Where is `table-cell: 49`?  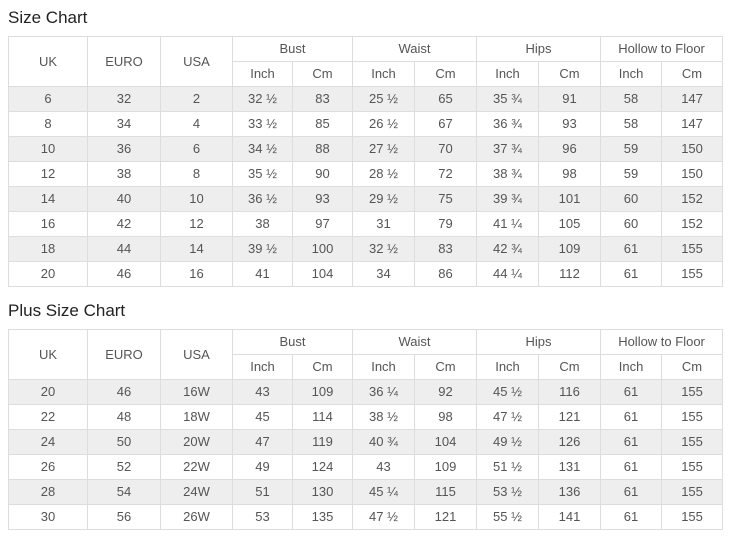
table-cell: 49 is located at coordinates (262, 467).